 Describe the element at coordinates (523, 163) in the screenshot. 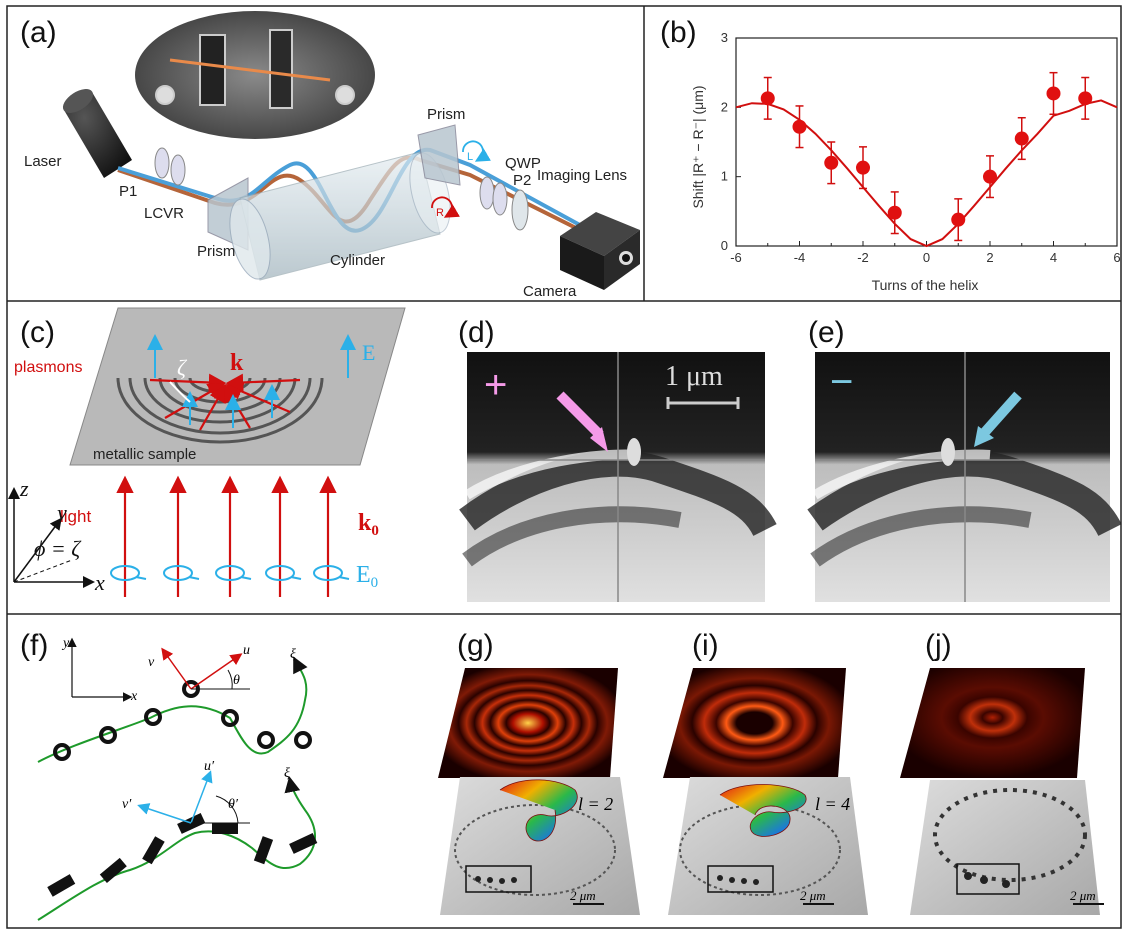

I see `label-qwp: QWP` at that location.